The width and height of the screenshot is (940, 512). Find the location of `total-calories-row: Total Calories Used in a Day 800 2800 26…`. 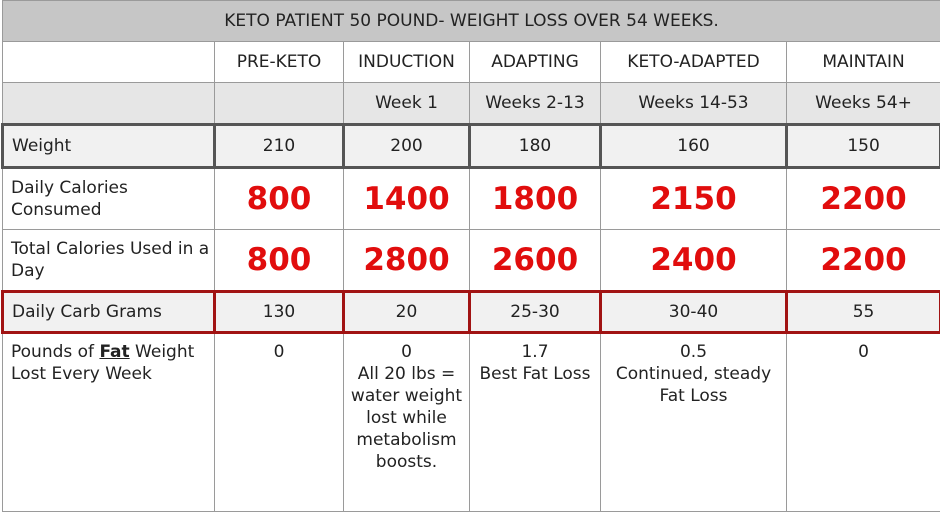

total-calories-row: Total Calories Used in a Day 800 2800 26… is located at coordinates (471, 261).